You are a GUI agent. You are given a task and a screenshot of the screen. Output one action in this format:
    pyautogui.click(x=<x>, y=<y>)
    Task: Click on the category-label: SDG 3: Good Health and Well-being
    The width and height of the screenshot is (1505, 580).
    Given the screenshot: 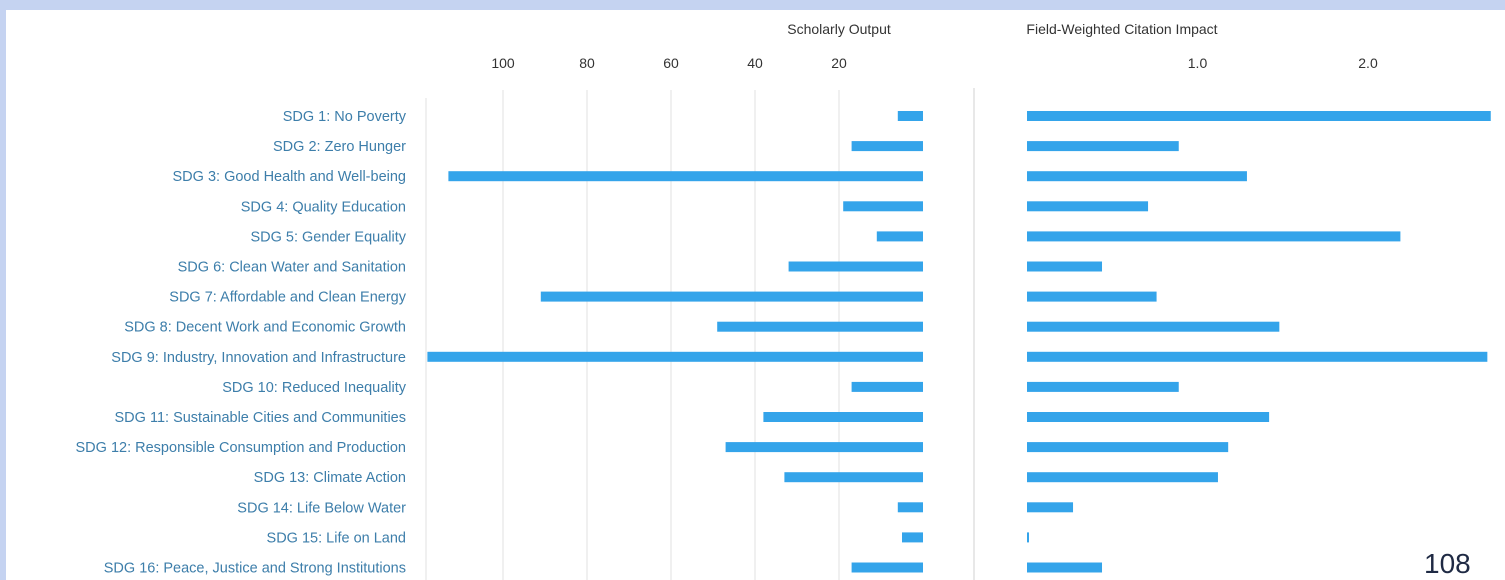 What is the action you would take?
    pyautogui.click(x=289, y=177)
    